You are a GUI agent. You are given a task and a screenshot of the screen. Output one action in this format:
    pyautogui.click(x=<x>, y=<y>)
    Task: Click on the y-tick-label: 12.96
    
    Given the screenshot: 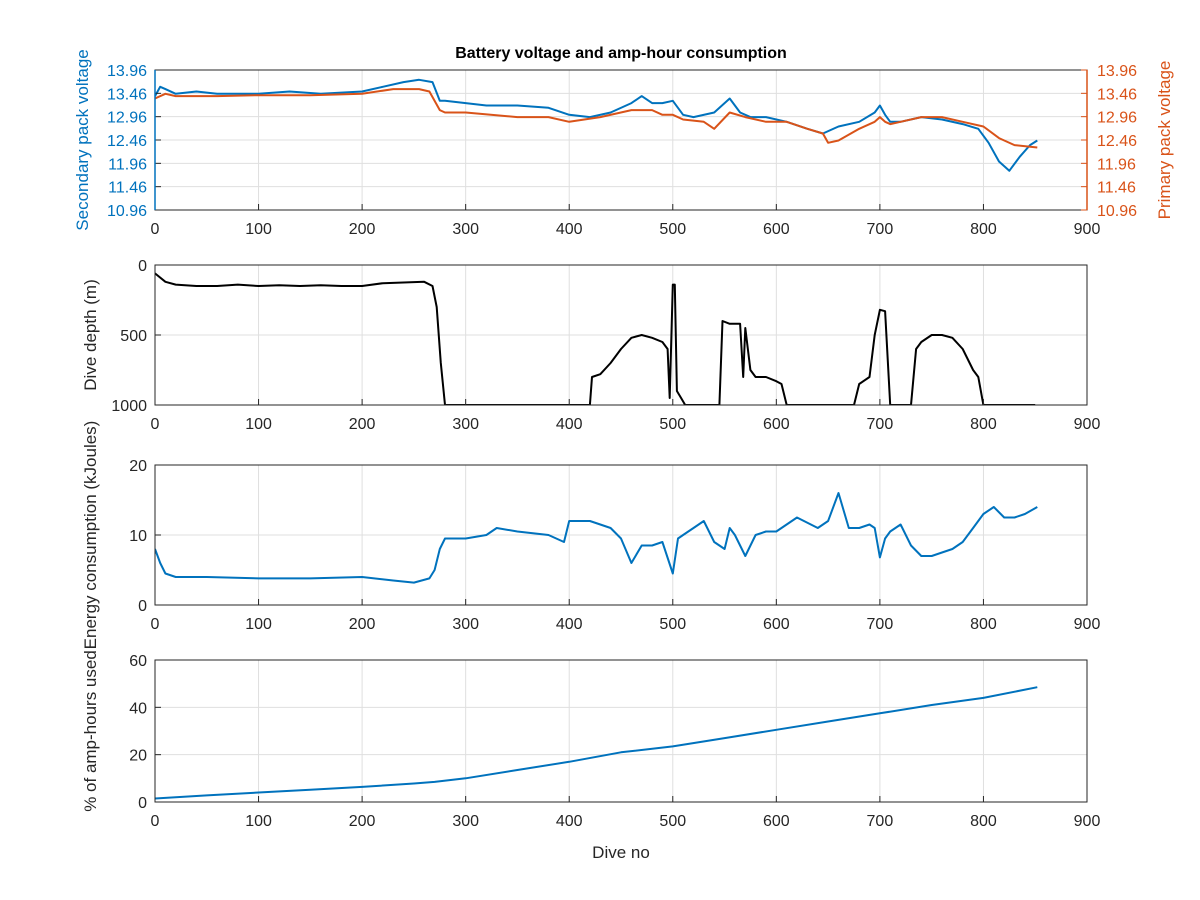 What is the action you would take?
    pyautogui.click(x=127, y=118)
    